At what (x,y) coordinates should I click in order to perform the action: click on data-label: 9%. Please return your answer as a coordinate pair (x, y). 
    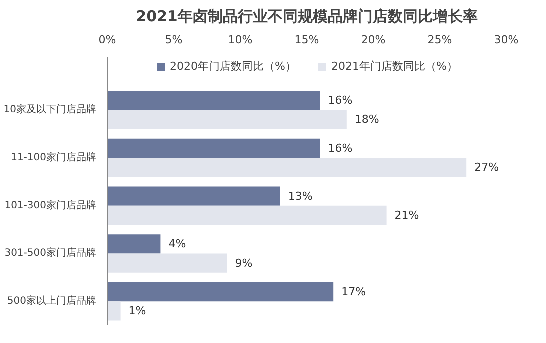
    Looking at the image, I should click on (244, 263).